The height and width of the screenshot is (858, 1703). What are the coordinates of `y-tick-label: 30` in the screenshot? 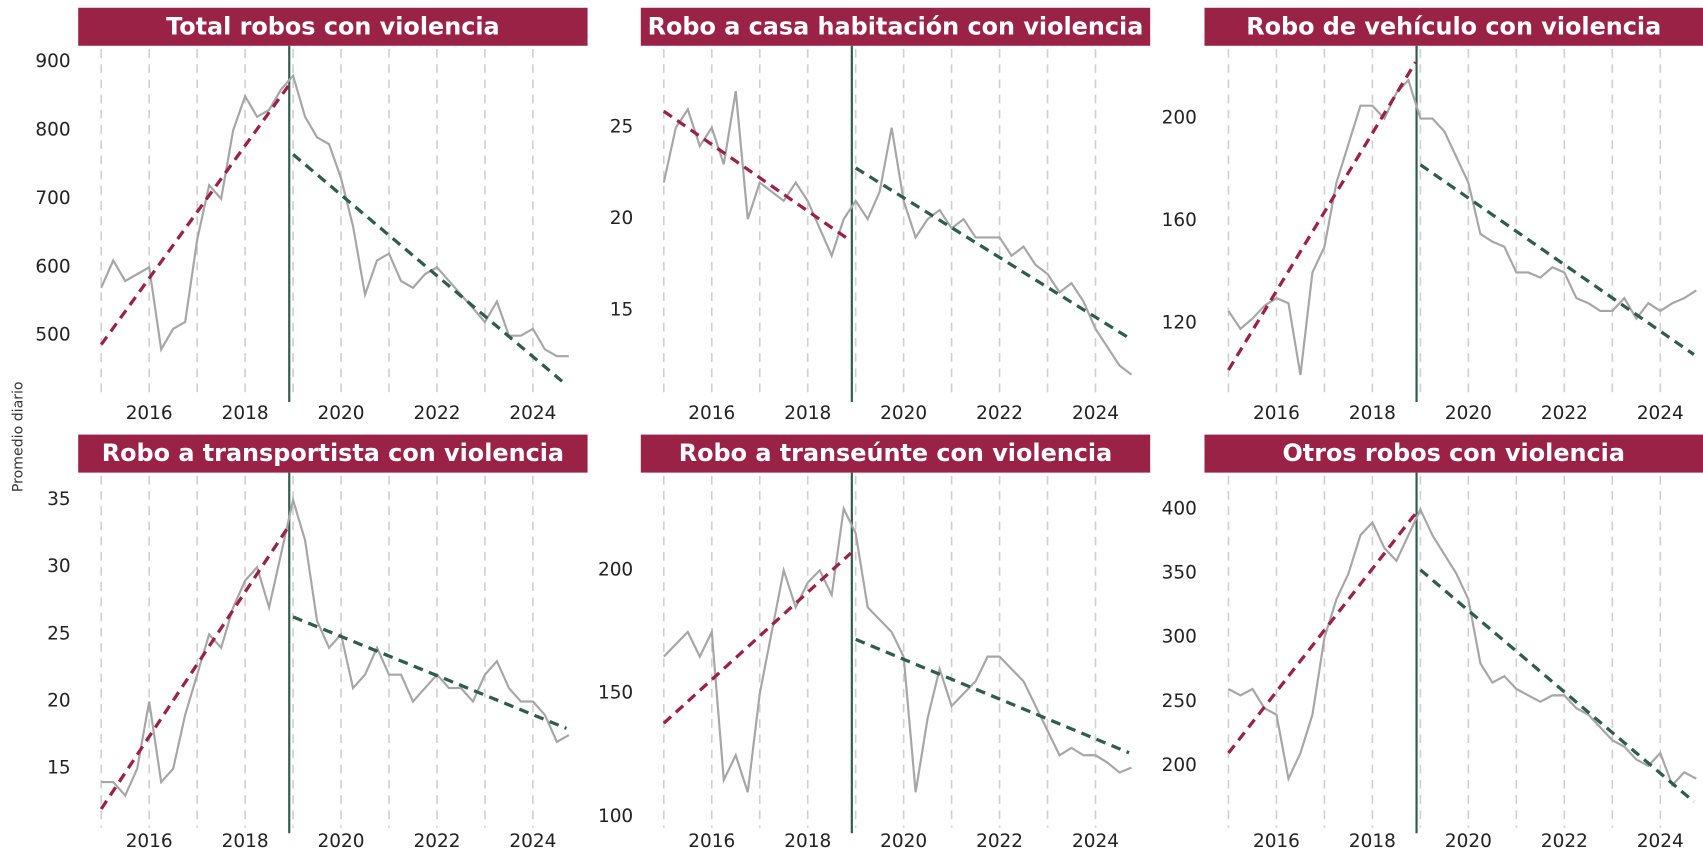 It's located at (58, 566).